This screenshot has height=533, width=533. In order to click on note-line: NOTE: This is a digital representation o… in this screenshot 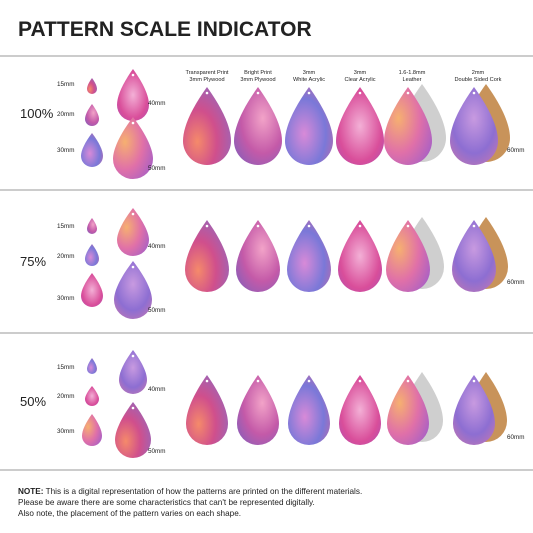, I will do `click(190, 491)`.